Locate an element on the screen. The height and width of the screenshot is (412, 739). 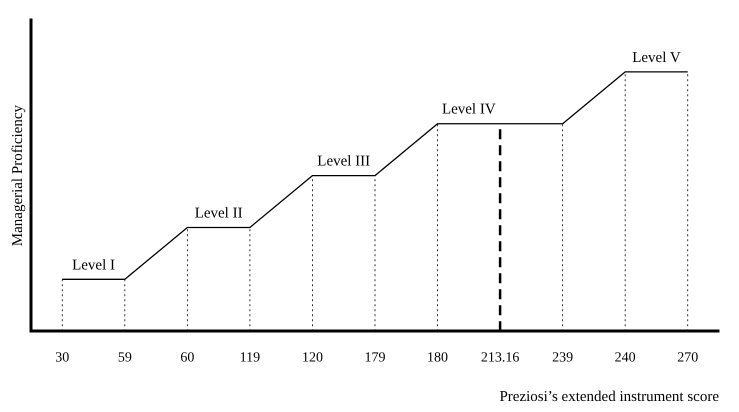
x-tick-label: 179 is located at coordinates (375, 358).